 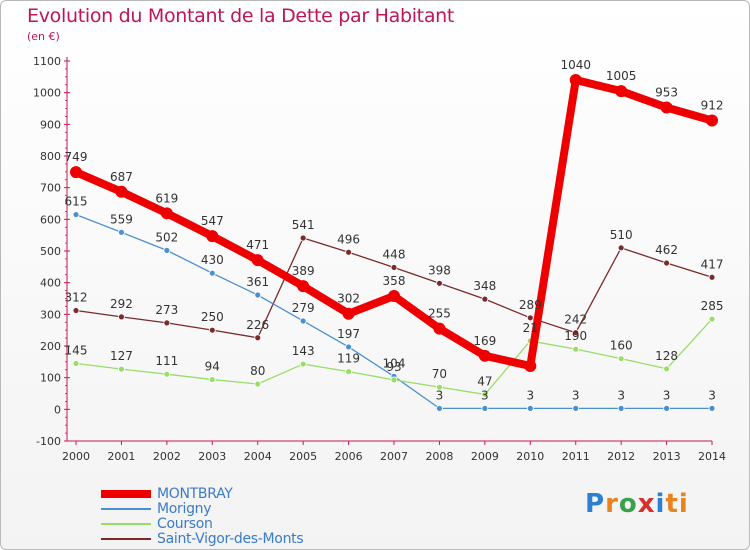 What do you see at coordinates (530, 328) in the screenshot?
I see `data-label: 21` at bounding box center [530, 328].